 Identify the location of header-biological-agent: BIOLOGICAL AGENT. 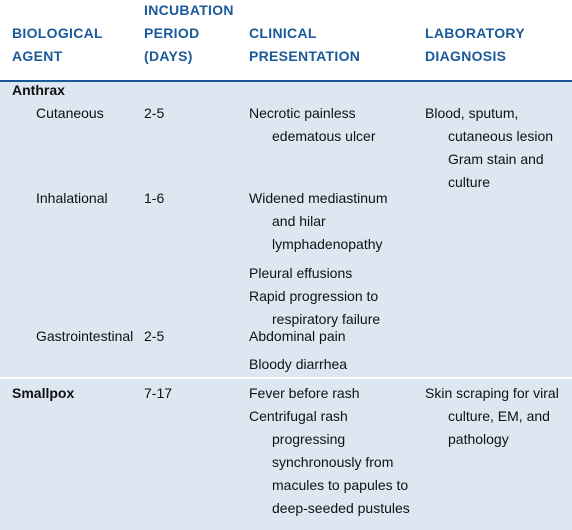
(57, 44).